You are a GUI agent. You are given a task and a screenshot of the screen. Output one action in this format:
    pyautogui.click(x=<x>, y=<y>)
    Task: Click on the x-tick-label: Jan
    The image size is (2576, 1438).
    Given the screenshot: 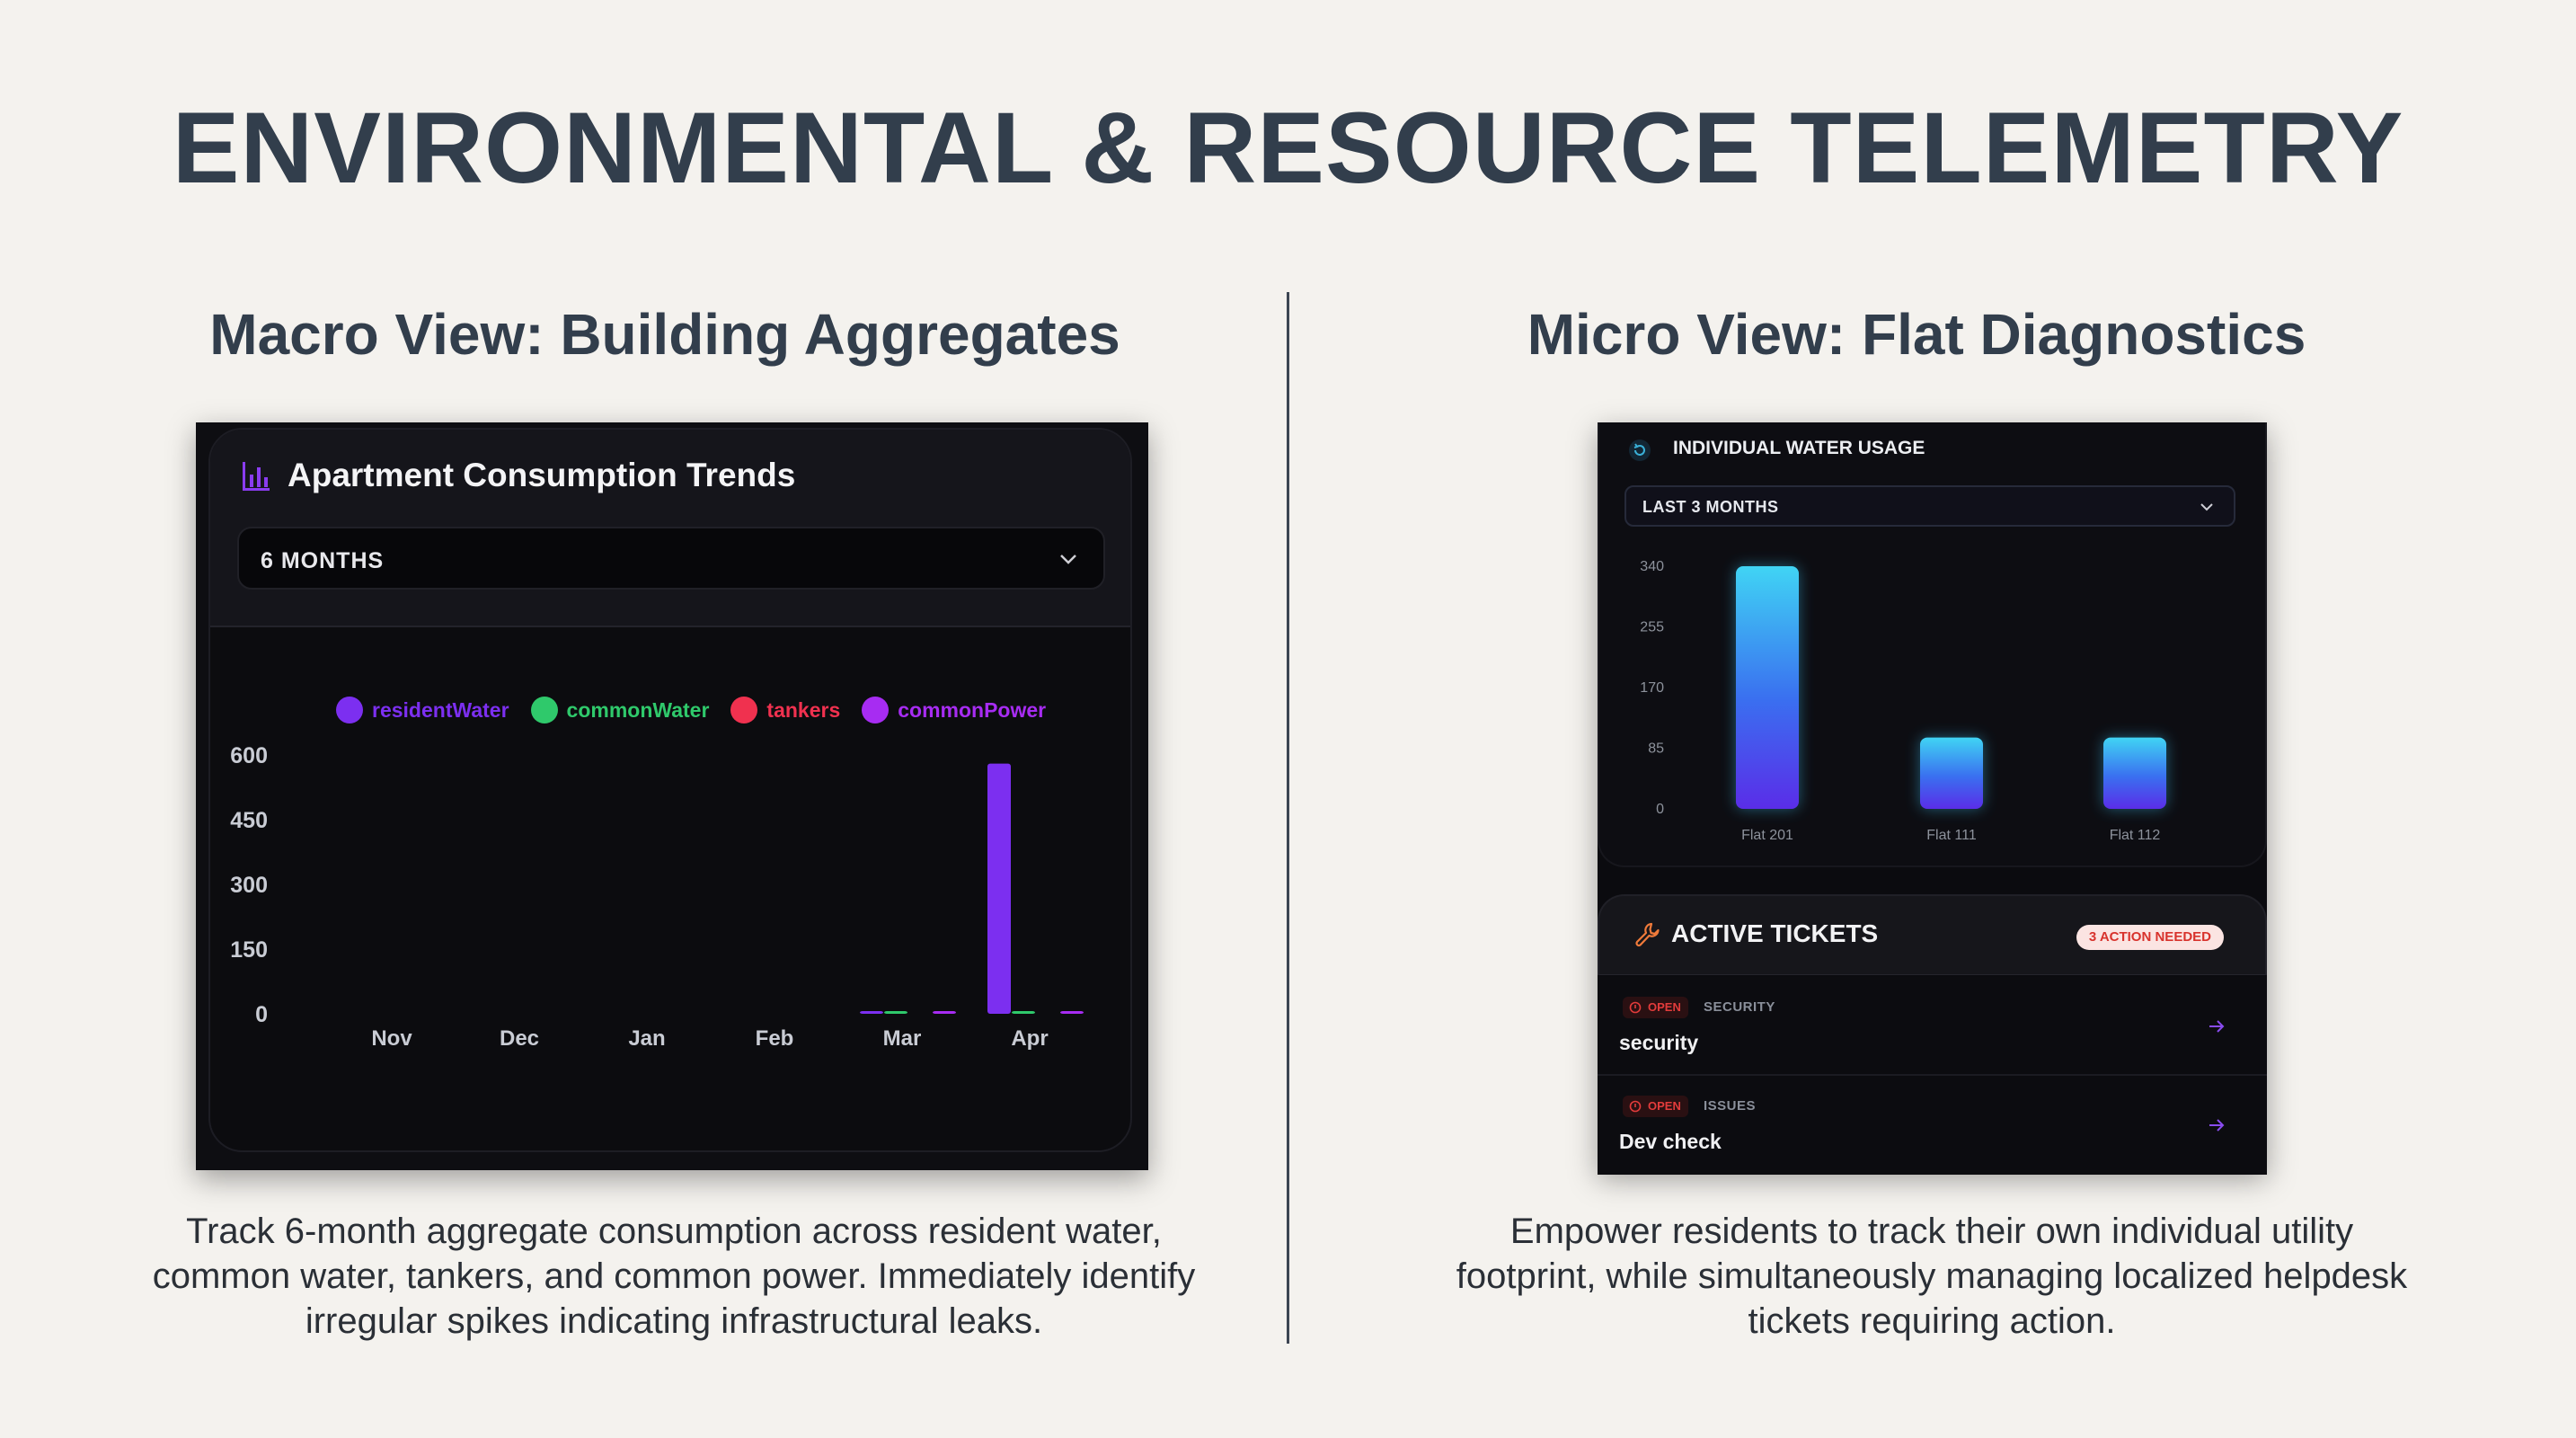 What is the action you would take?
    pyautogui.click(x=647, y=1038)
    